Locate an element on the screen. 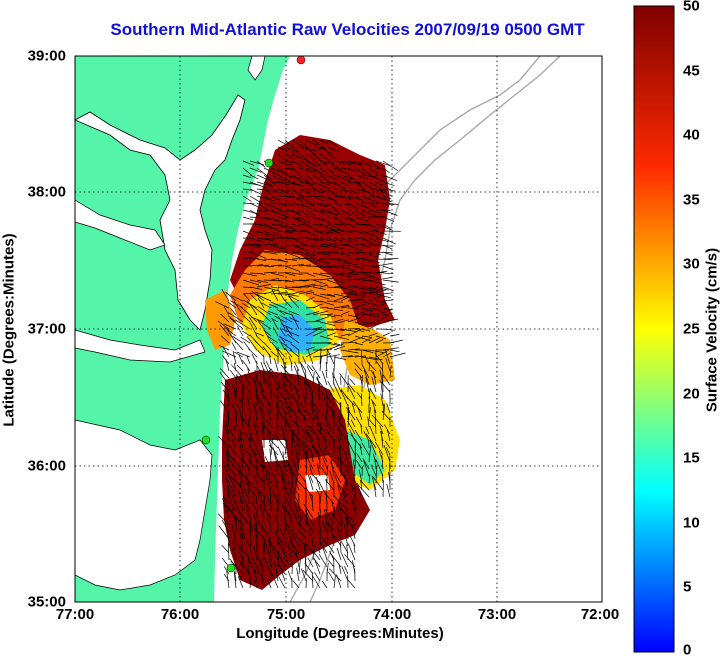 The height and width of the screenshot is (659, 724). james-river is located at coordinates (140, 346).